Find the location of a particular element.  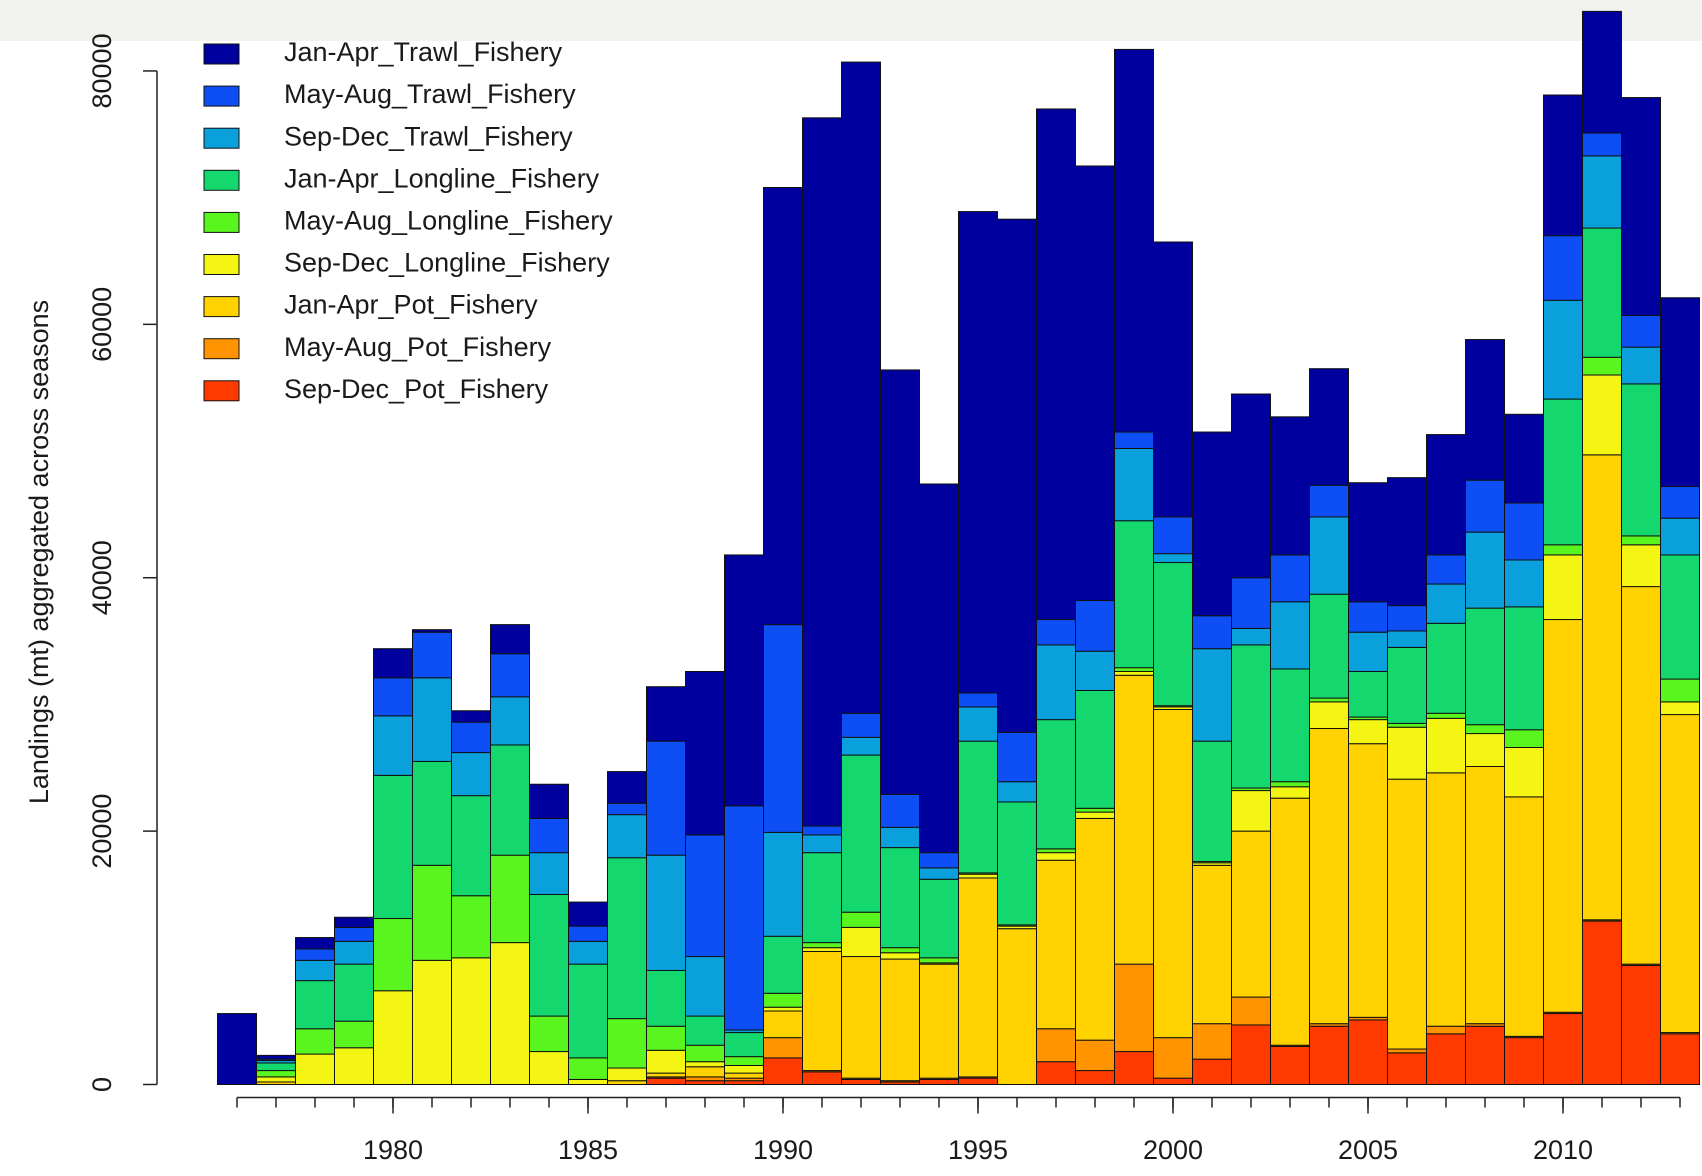

x-tick-label: 1990 is located at coordinates (783, 1150).